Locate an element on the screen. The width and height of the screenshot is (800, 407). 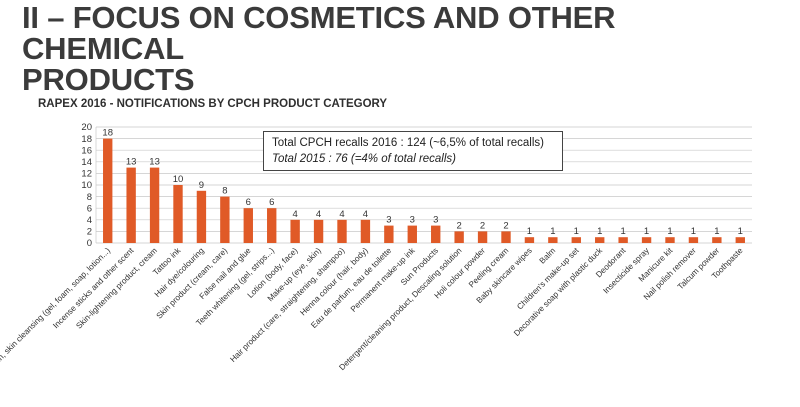
y-tick-label: 0 is located at coordinates (89, 243).